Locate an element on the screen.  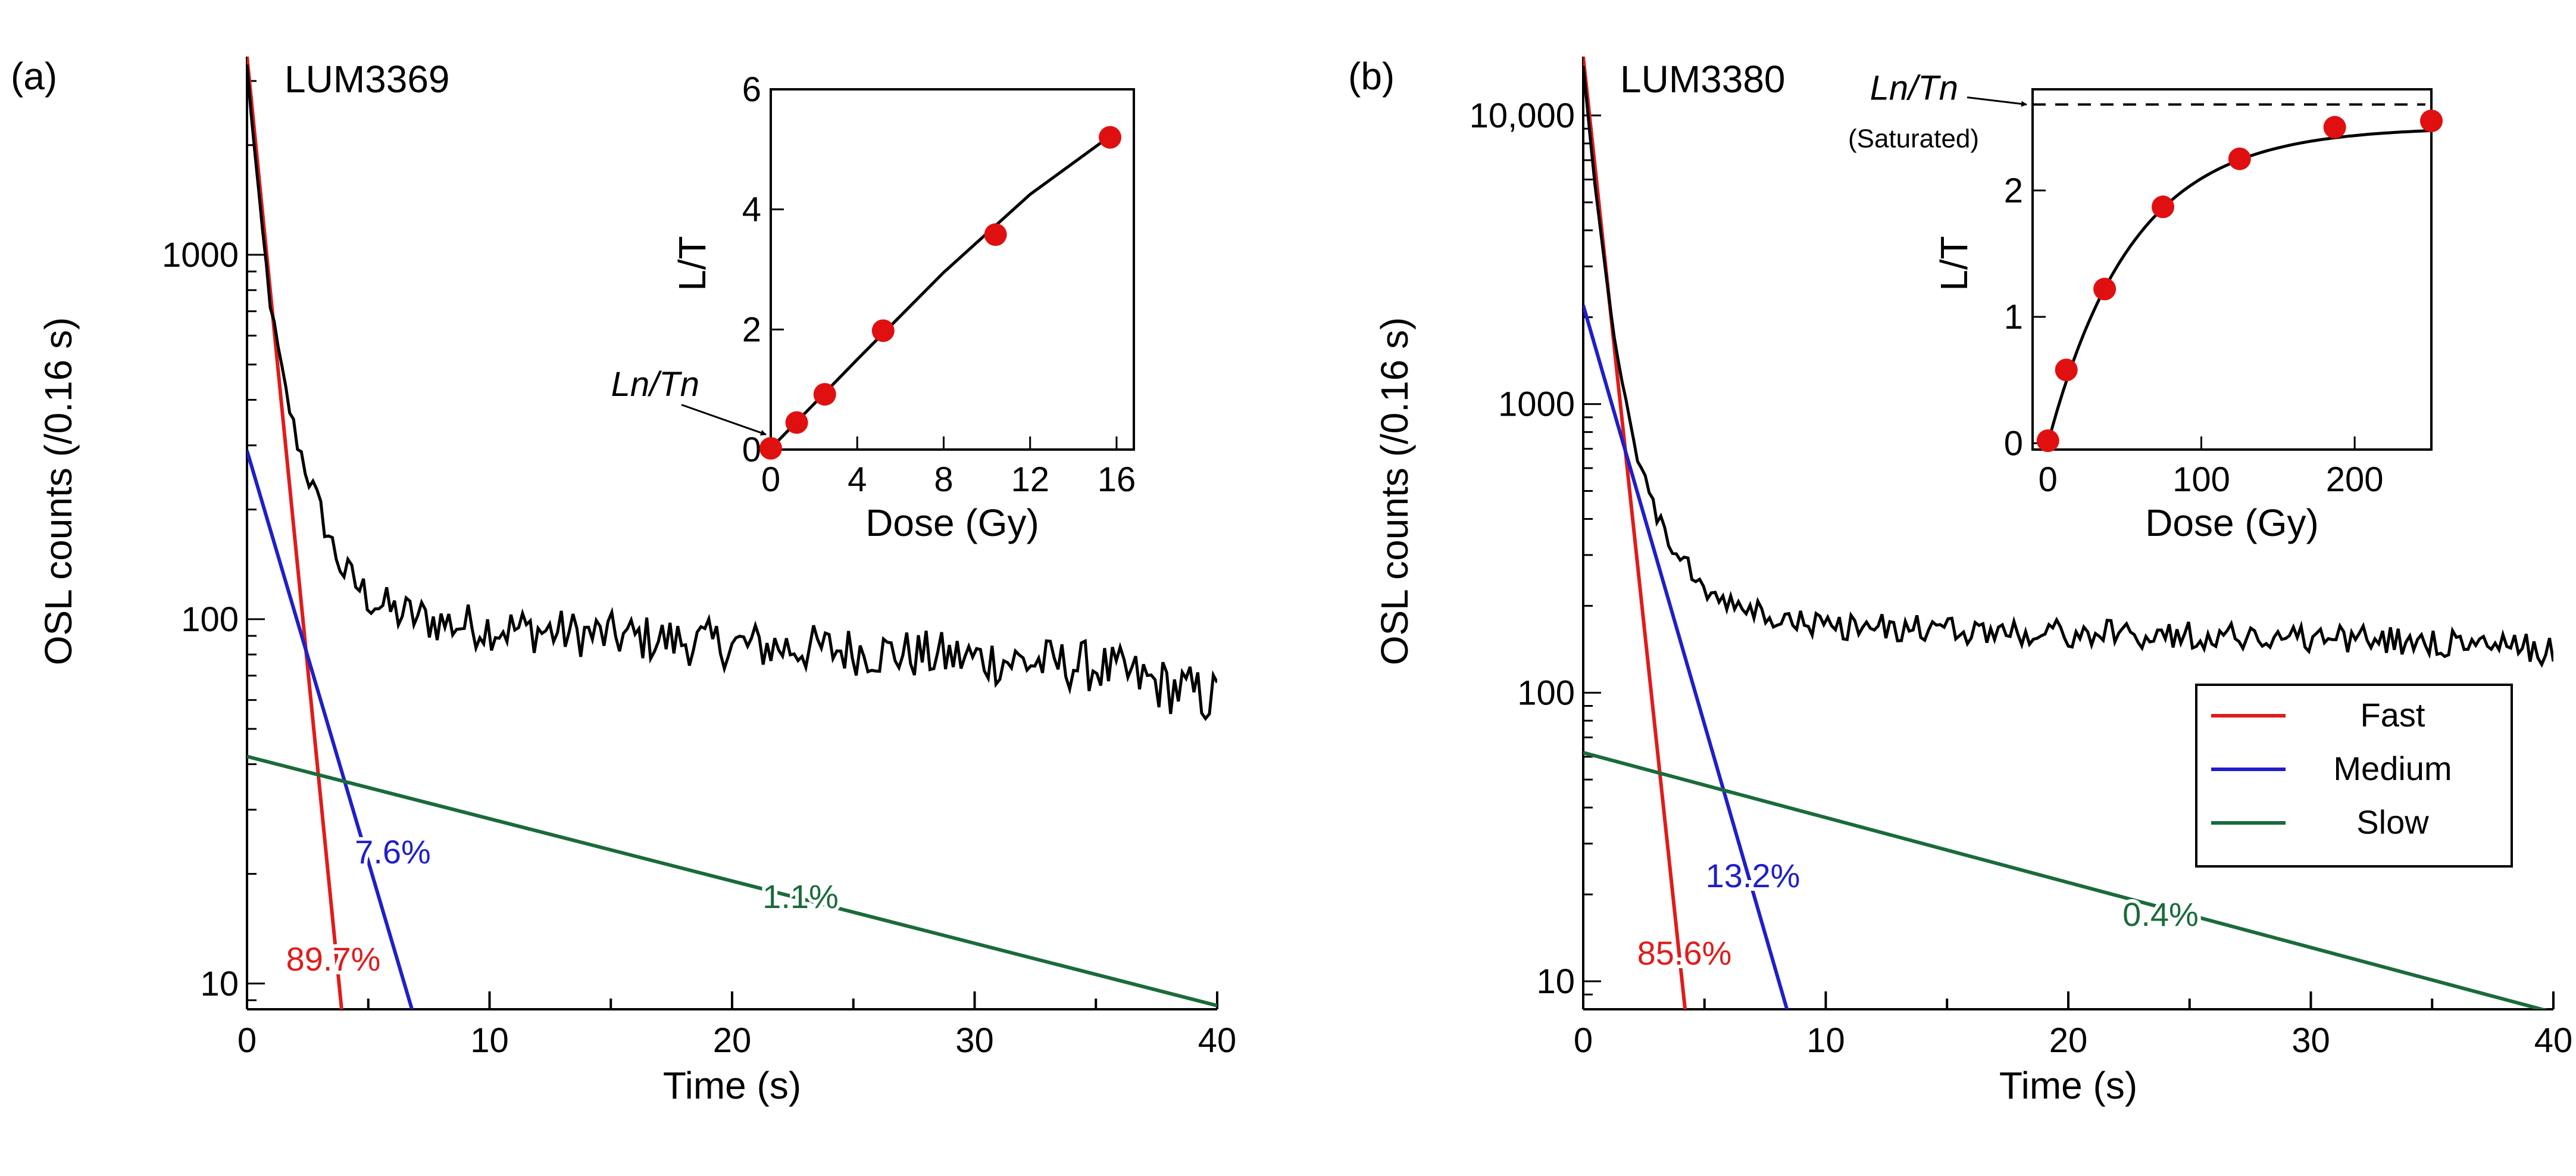
percent-label-medium: 7.6% is located at coordinates (393, 852).